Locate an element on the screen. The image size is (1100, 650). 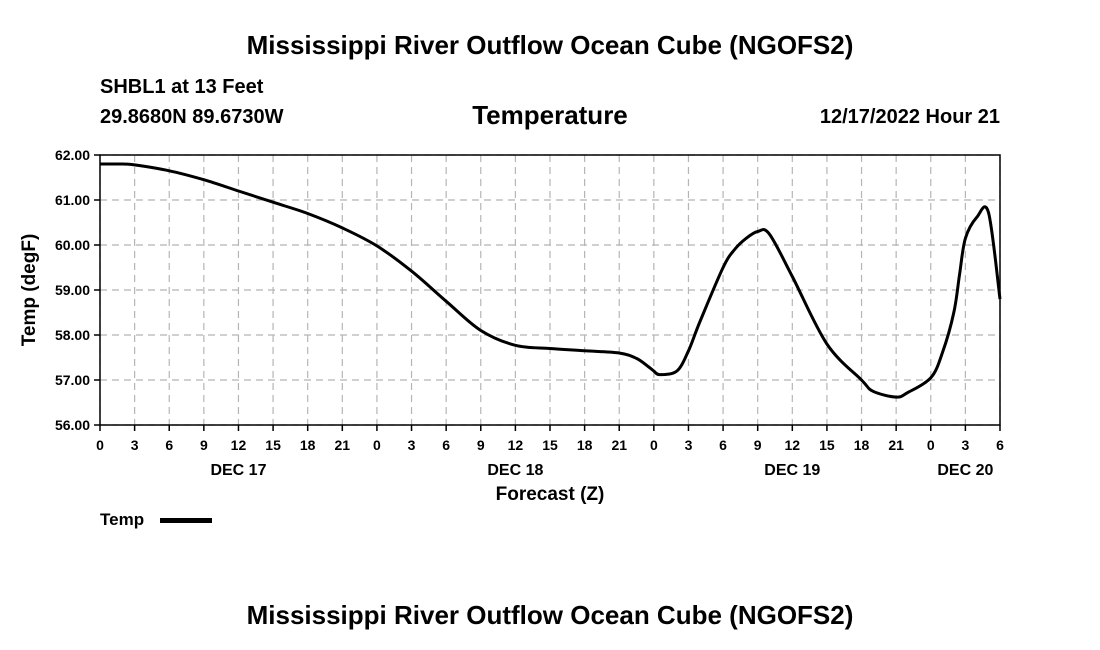
day-label: DEC 18 is located at coordinates (515, 470).